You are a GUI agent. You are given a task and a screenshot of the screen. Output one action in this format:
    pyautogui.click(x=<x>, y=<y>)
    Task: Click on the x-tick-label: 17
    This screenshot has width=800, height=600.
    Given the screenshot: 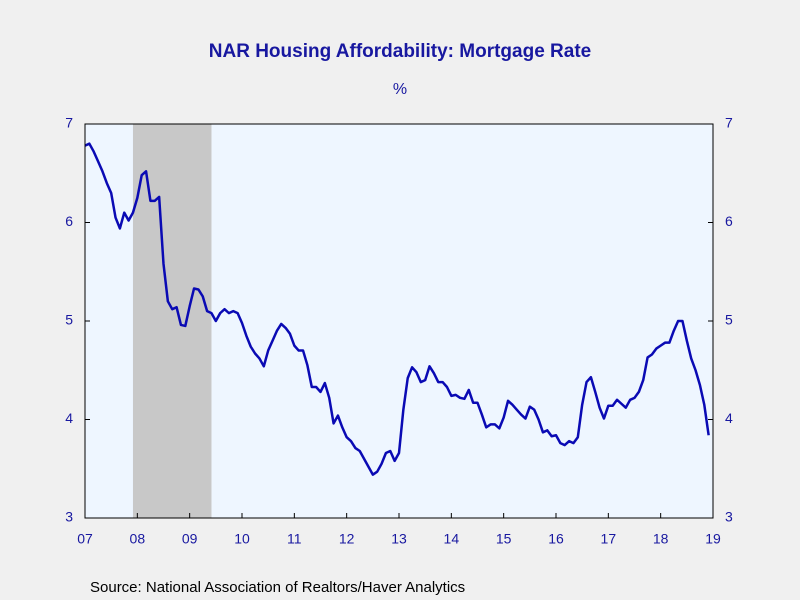 What is the action you would take?
    pyautogui.click(x=609, y=539)
    